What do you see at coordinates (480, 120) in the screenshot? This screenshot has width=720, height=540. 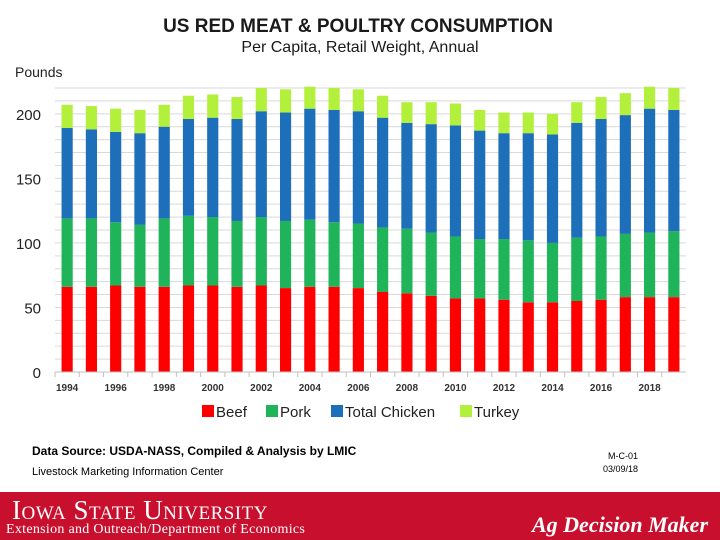 I see `bar-turkey-2011` at bounding box center [480, 120].